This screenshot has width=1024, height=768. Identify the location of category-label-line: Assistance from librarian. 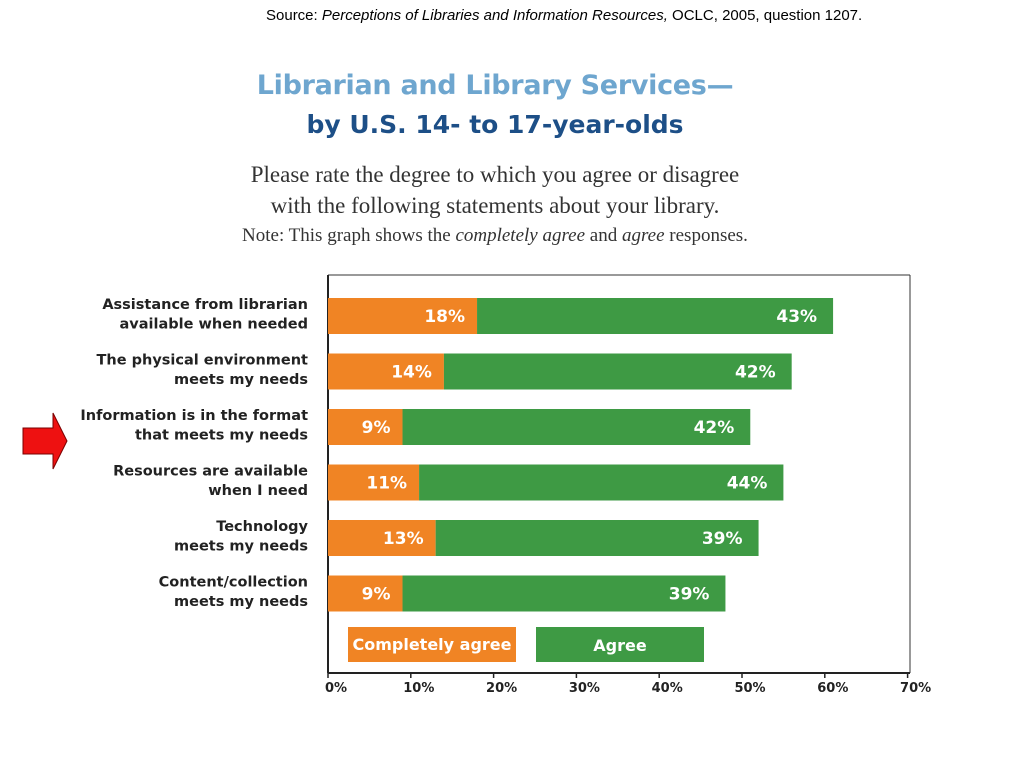
(205, 305).